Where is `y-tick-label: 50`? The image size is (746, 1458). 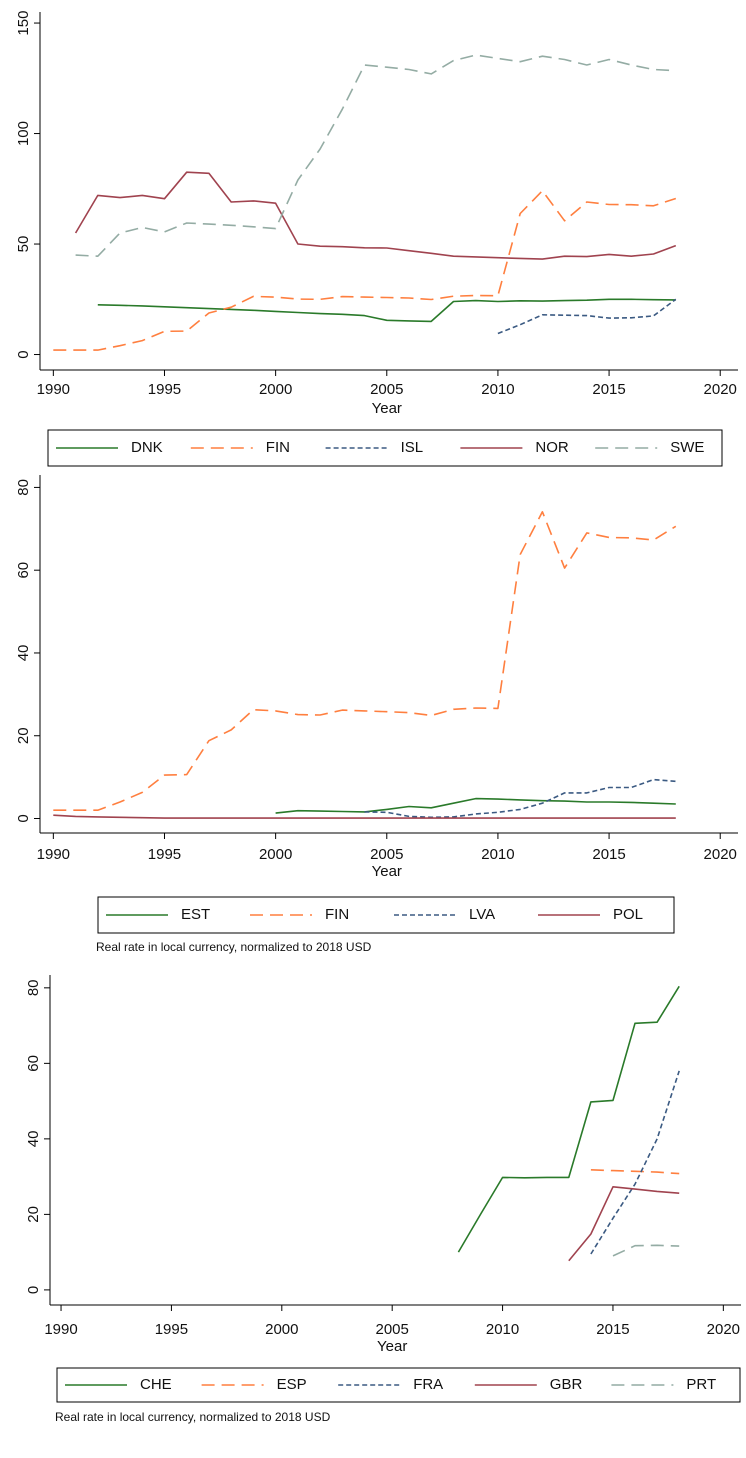 y-tick-label: 50 is located at coordinates (23, 244).